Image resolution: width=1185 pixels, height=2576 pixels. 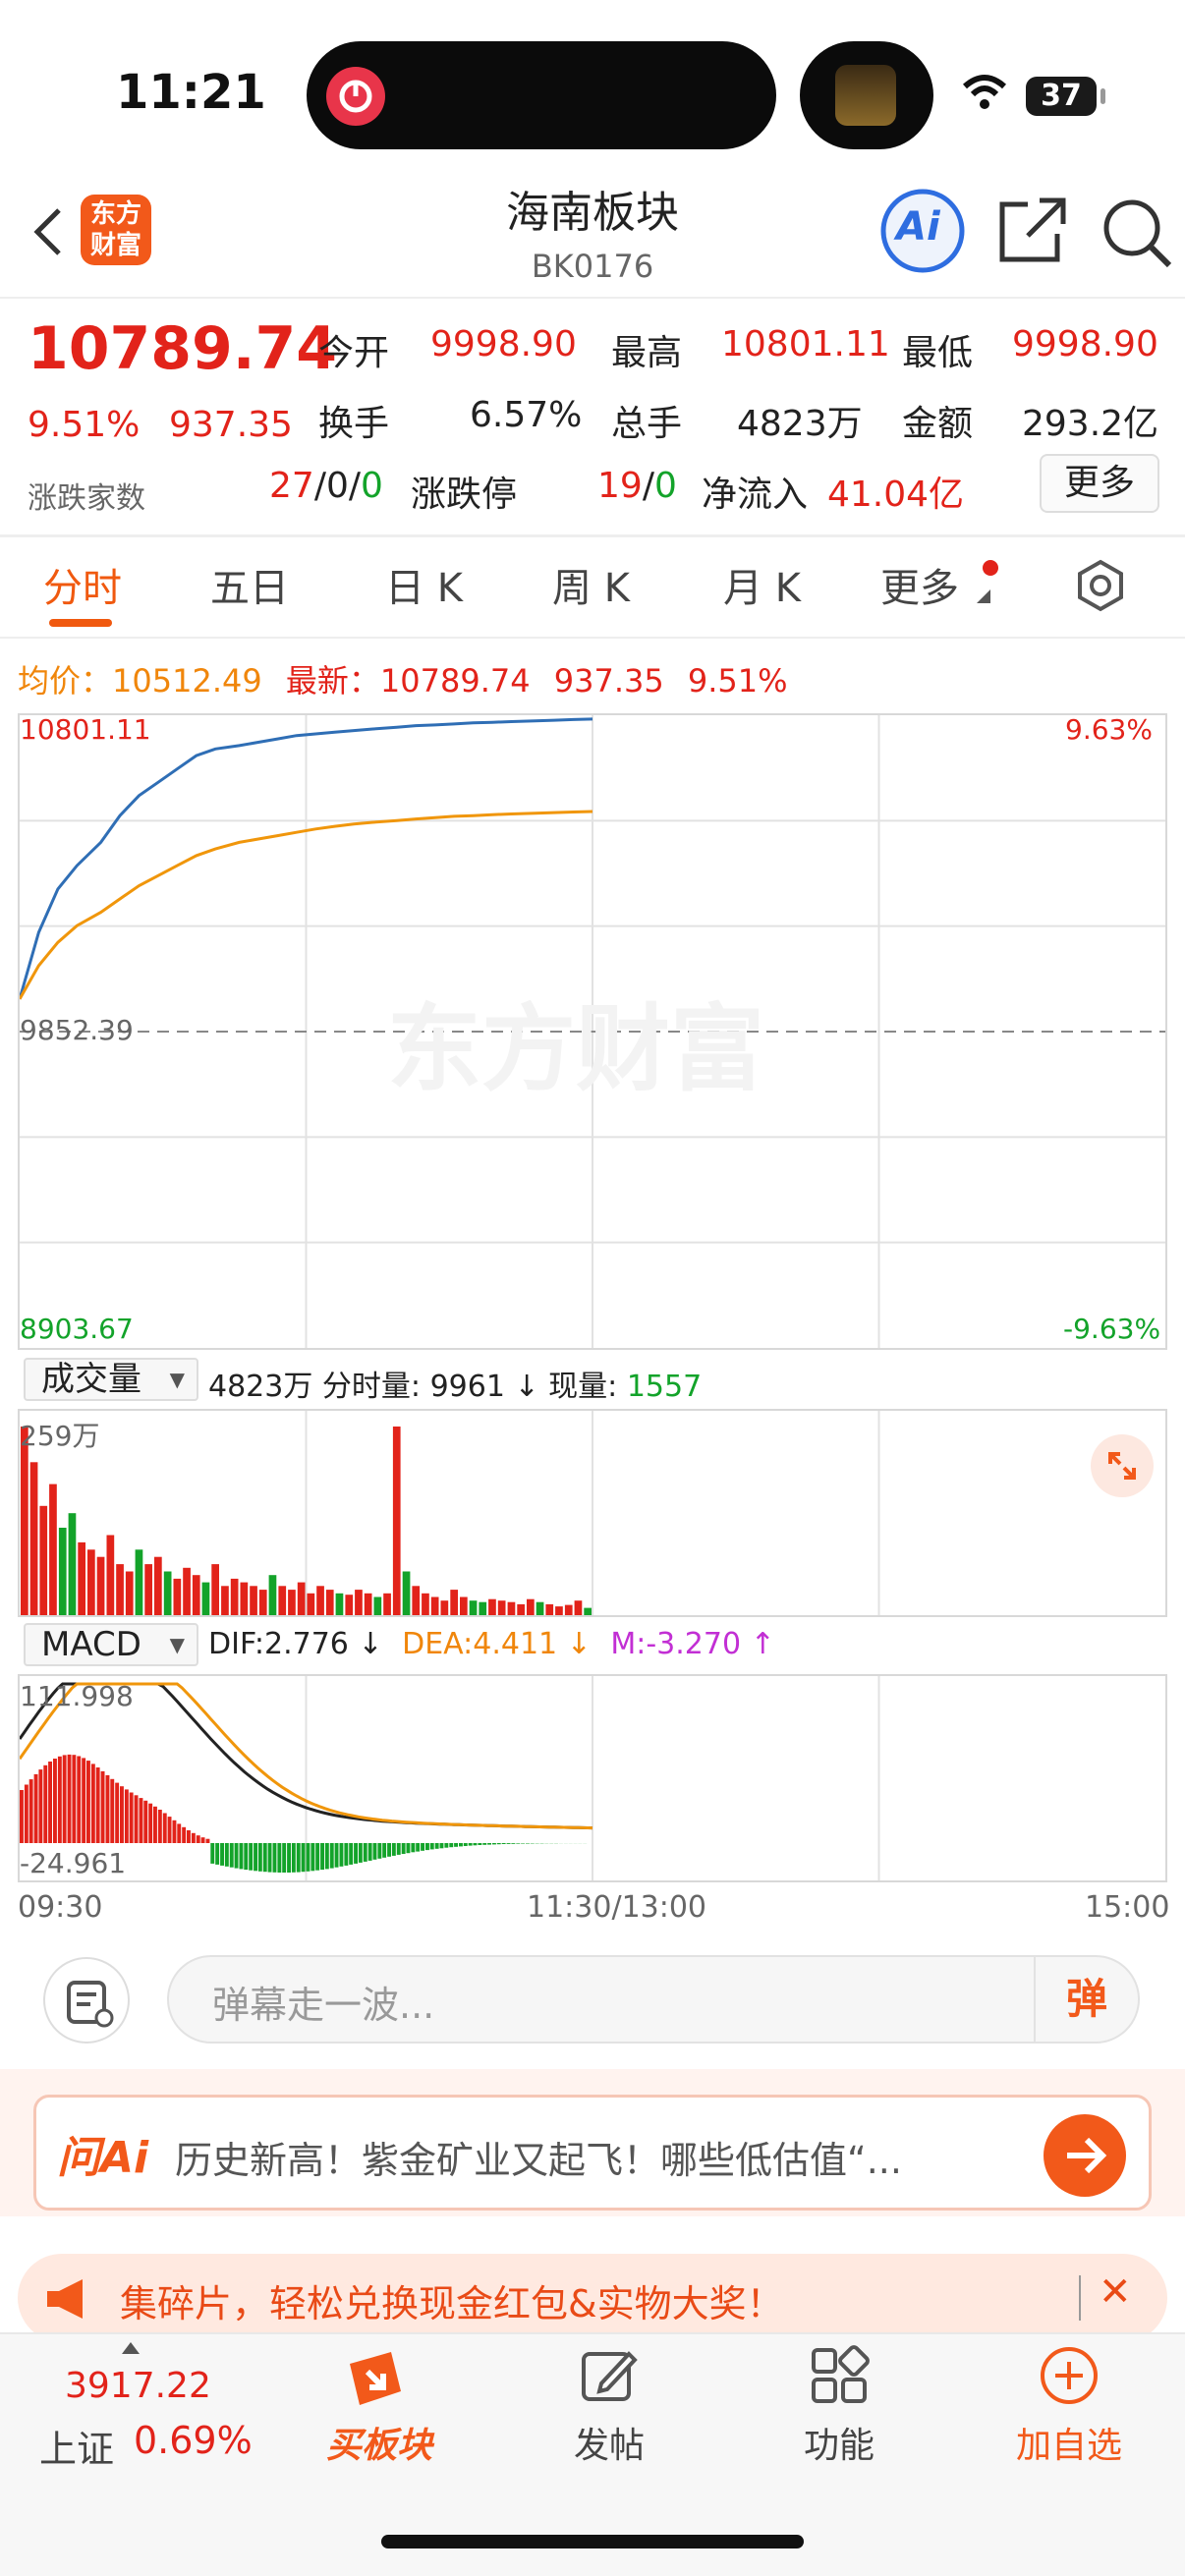 I want to click on battery-indicator: 37, so click(x=1061, y=96).